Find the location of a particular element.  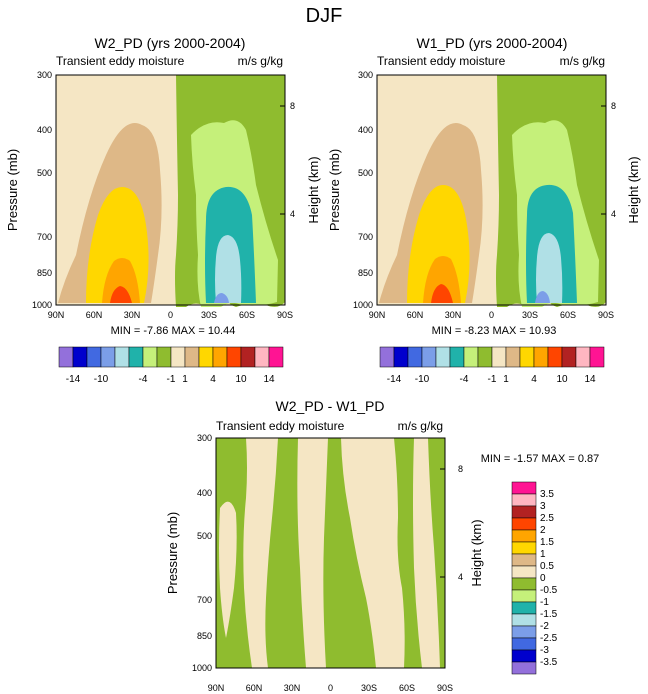

panel-2-ytick: 1000 is located at coordinates (363, 305).